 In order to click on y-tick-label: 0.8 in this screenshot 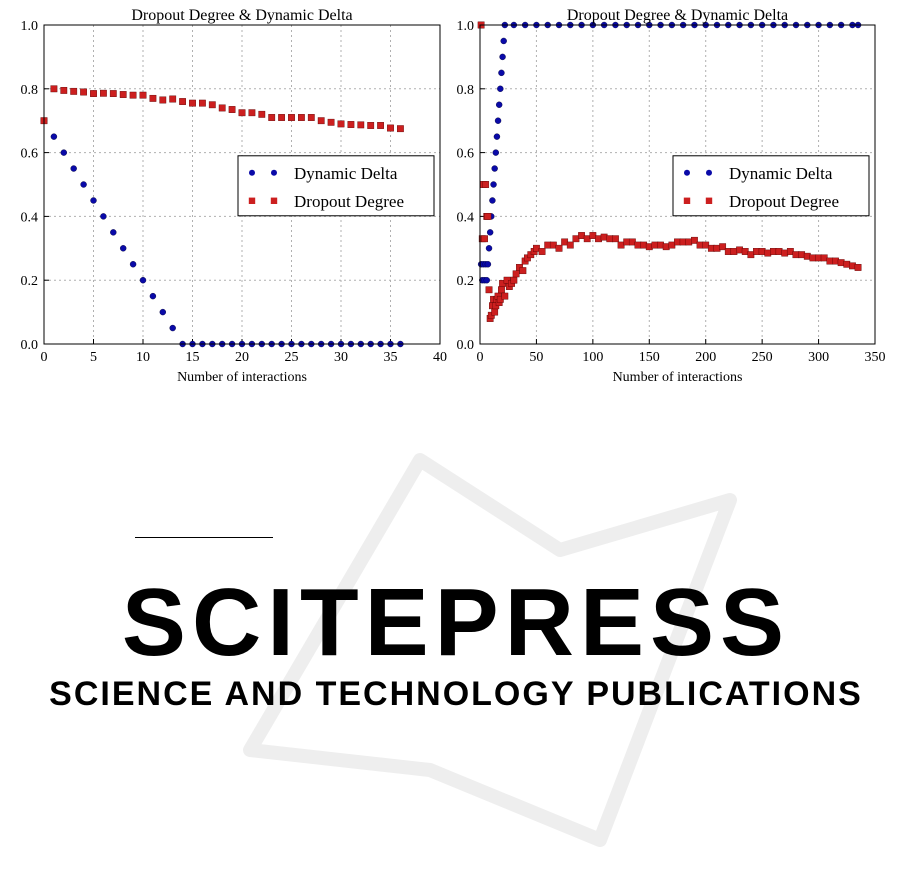, I will do `click(466, 90)`.